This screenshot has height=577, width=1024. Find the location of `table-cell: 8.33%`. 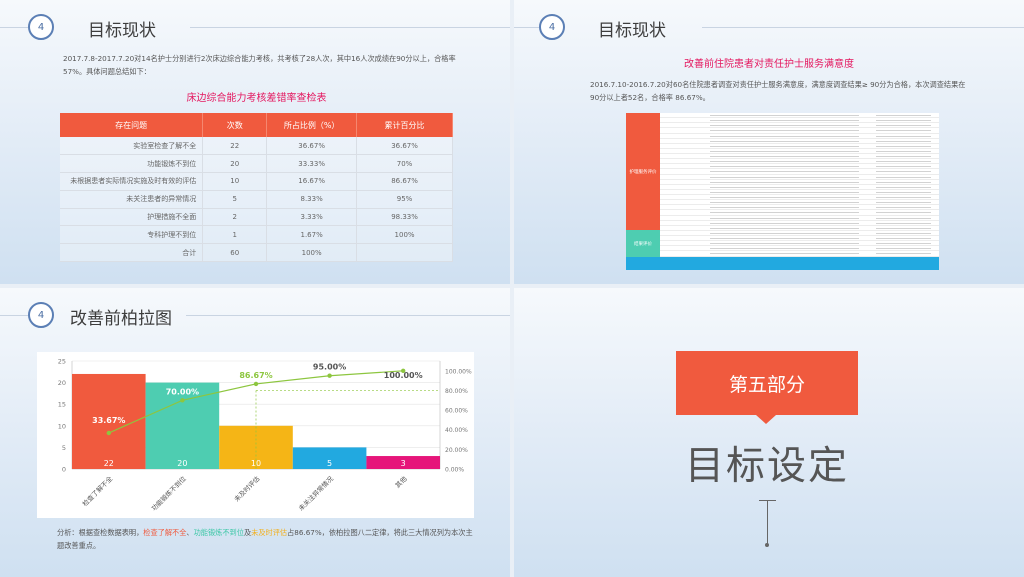

table-cell: 8.33% is located at coordinates (312, 199).